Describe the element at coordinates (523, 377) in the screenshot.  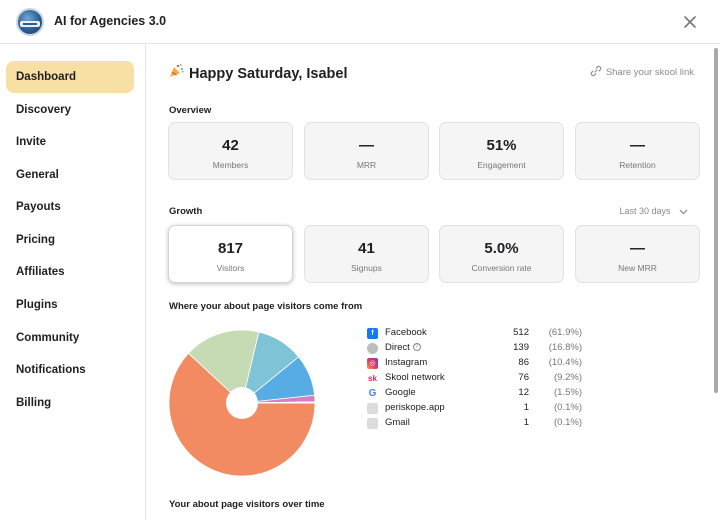
I see `source-count: 76` at that location.